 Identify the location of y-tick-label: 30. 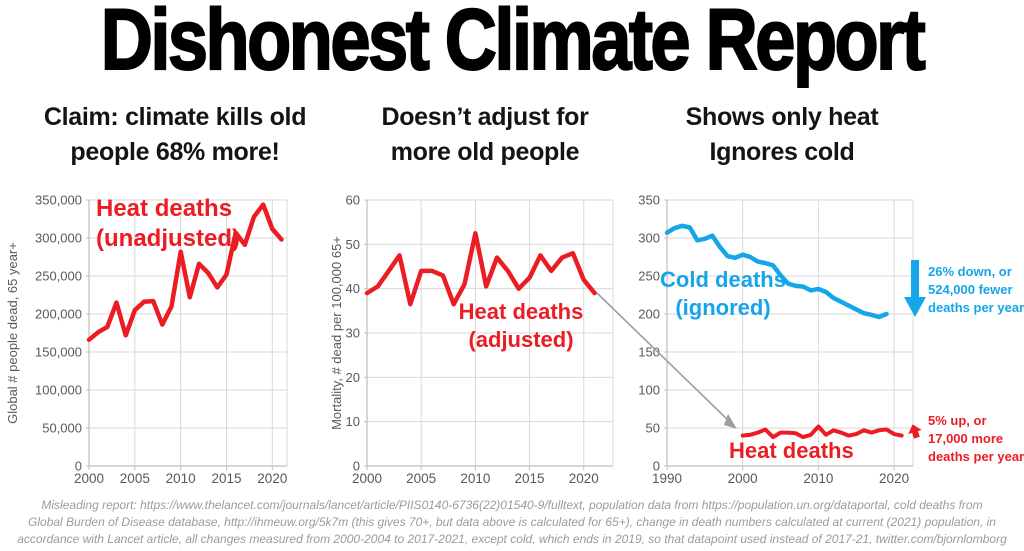
(353, 333).